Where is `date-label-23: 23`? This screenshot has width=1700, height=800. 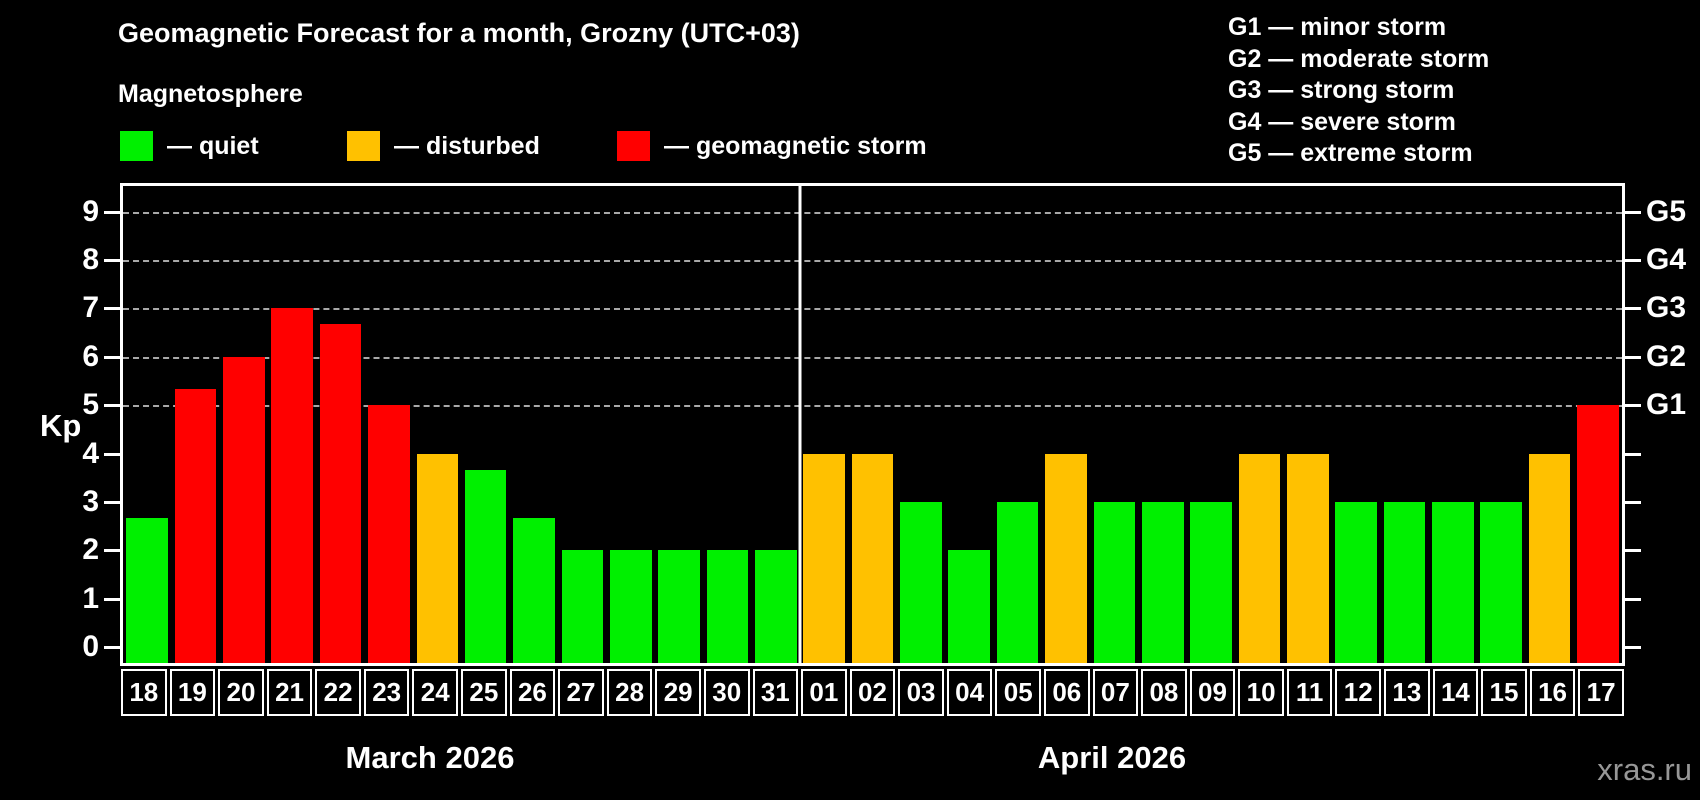 date-label-23: 23 is located at coordinates (386, 692).